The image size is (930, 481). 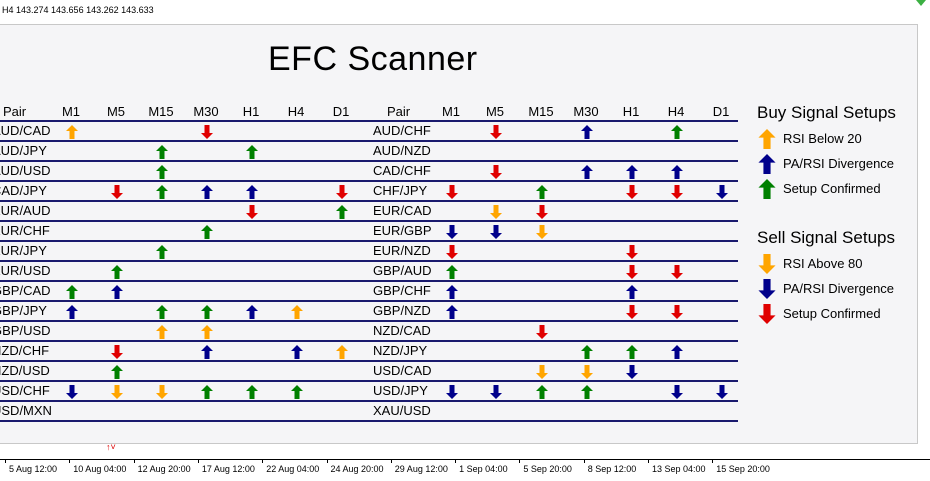 I want to click on left-timeframe-header: D1, so click(x=341, y=111).